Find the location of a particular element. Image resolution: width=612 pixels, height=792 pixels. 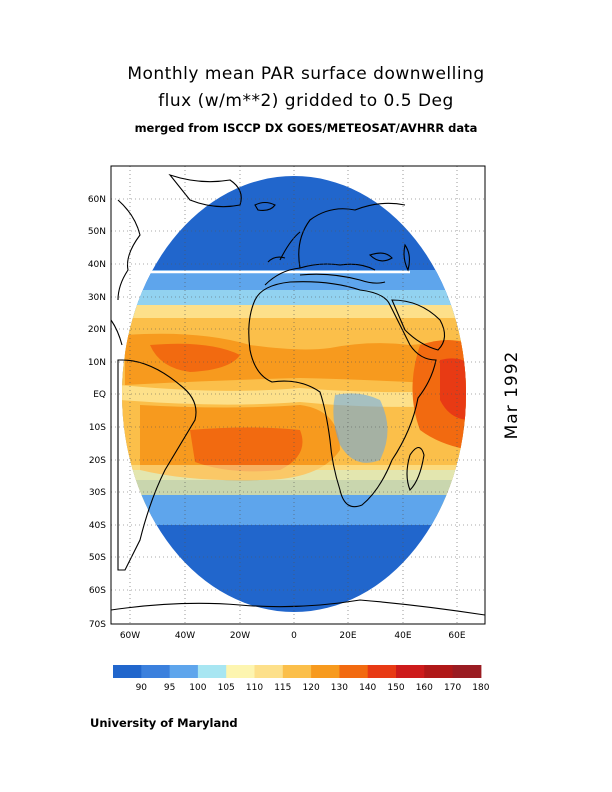

colorbar: 90 95 100 105 110 115 120 130 140 150 160 170 180 is located at coordinates (301, 679).